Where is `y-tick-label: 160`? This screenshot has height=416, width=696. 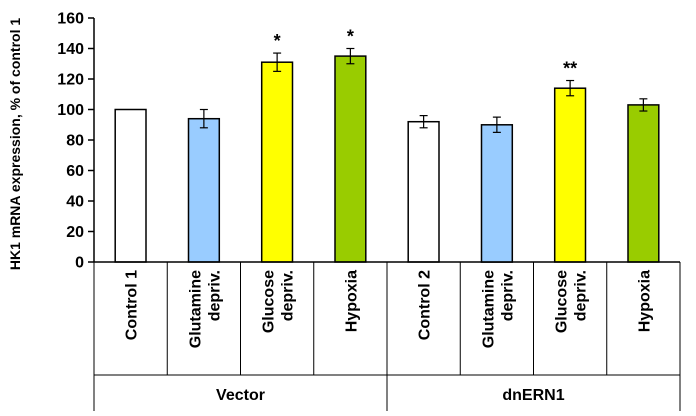
y-tick-label: 160 is located at coordinates (70, 19).